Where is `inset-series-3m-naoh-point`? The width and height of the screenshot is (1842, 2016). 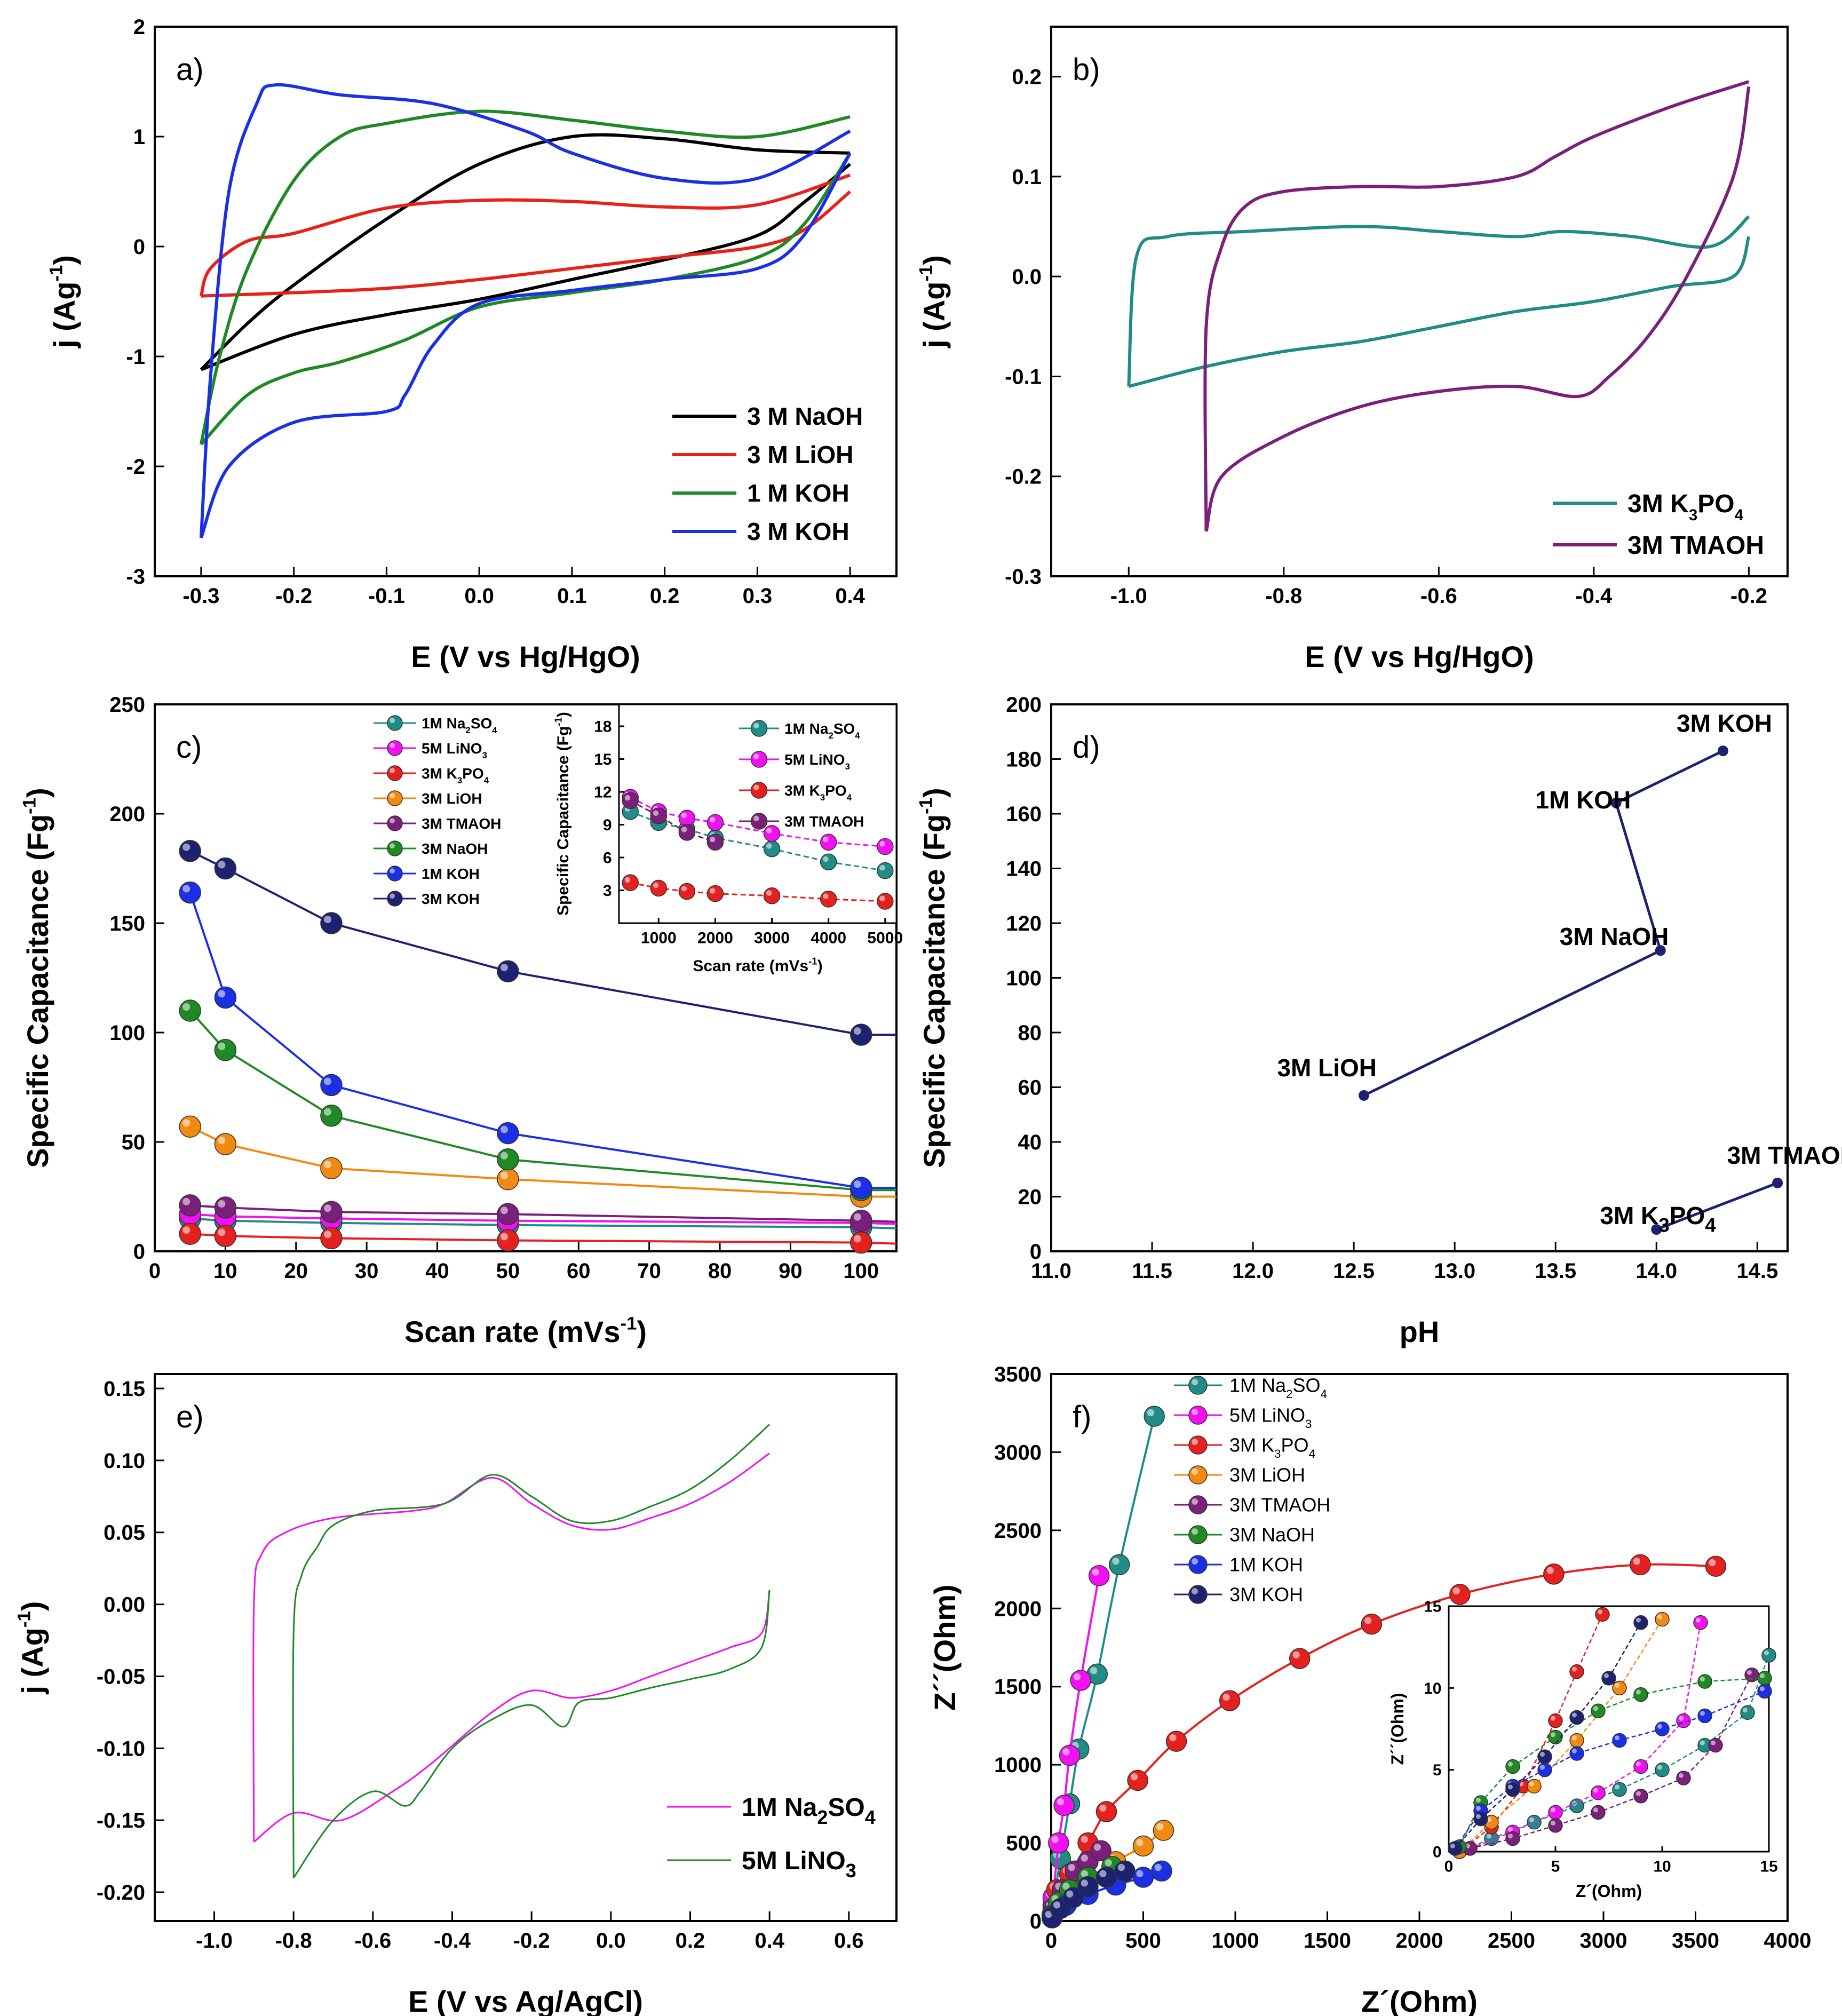
inset-series-3m-naoh-point is located at coordinates (1640, 1694).